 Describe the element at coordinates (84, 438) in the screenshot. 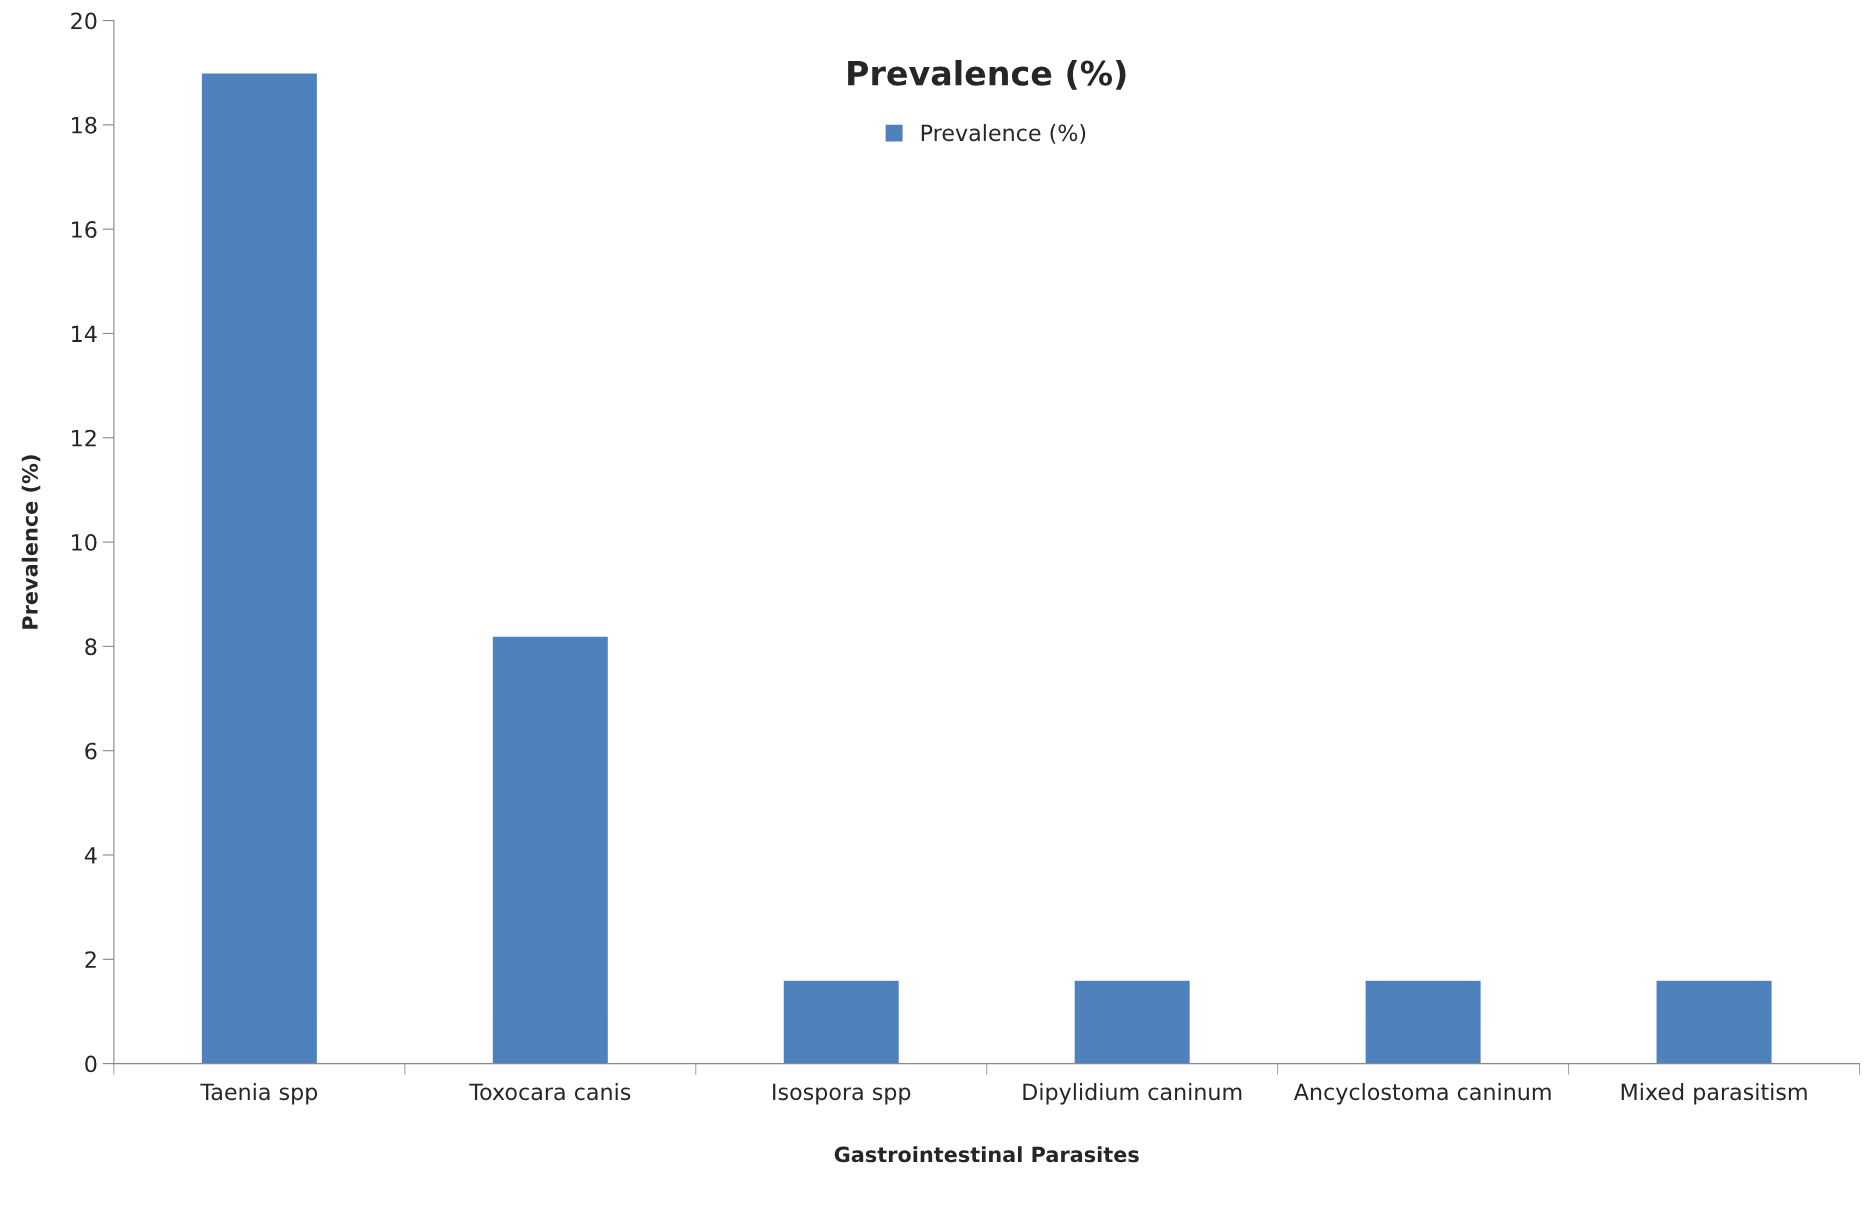

I see `y-tick-label: 12` at that location.